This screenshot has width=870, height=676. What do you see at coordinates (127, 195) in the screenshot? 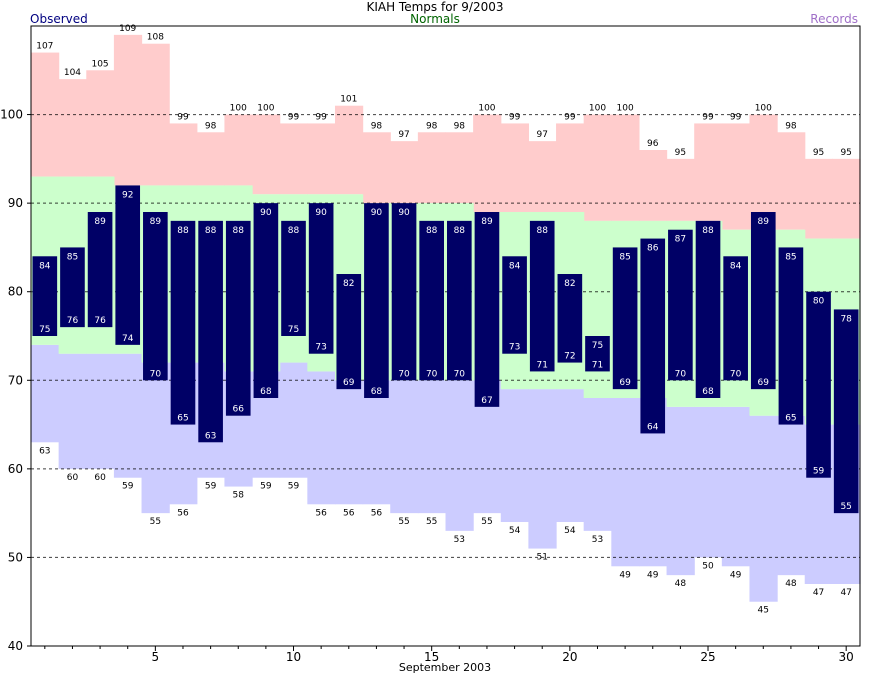
I see `observed-high-label: 92` at bounding box center [127, 195].